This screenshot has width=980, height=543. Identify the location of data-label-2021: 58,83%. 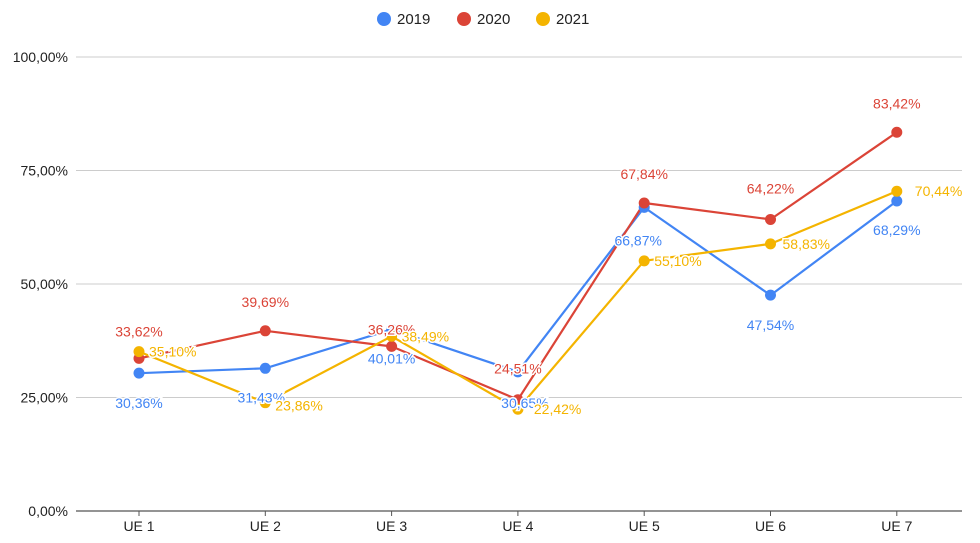
(806, 244).